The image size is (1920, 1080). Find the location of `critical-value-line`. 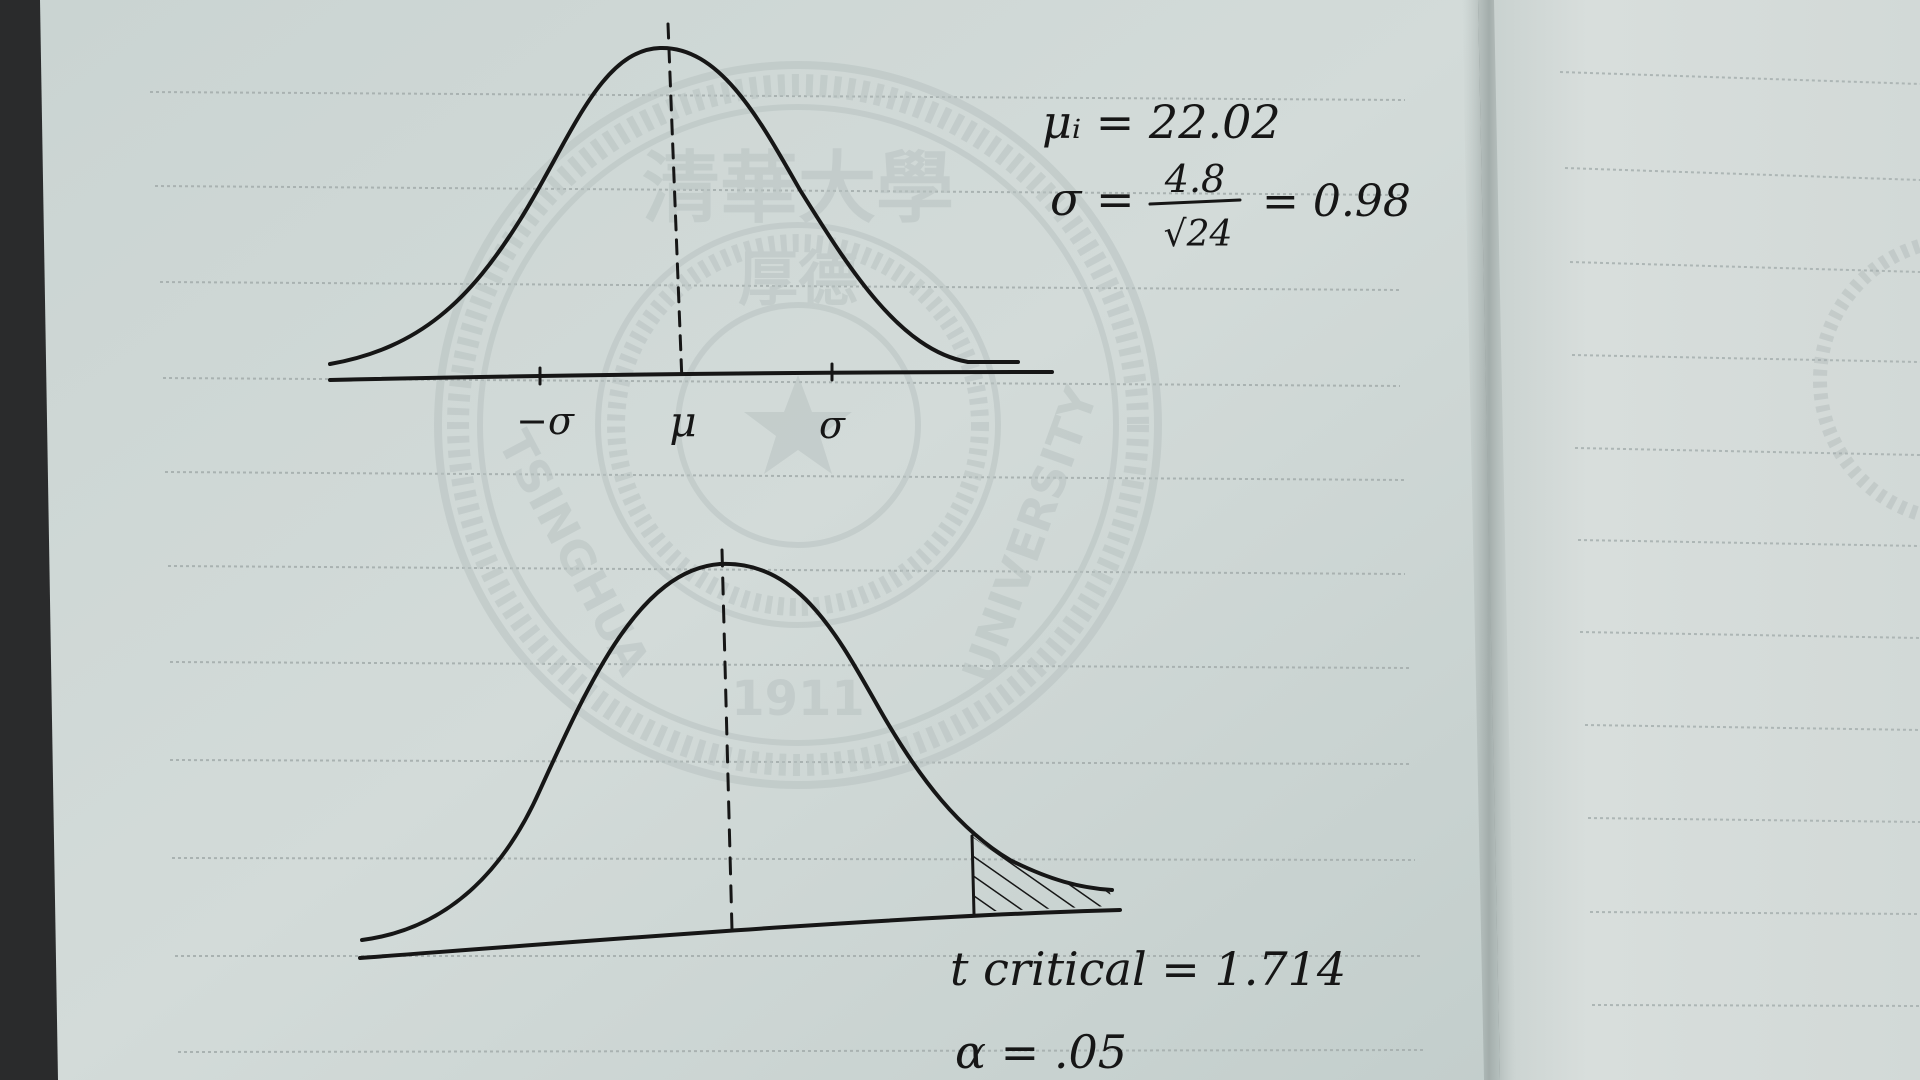

critical-value-line is located at coordinates (973, 875).